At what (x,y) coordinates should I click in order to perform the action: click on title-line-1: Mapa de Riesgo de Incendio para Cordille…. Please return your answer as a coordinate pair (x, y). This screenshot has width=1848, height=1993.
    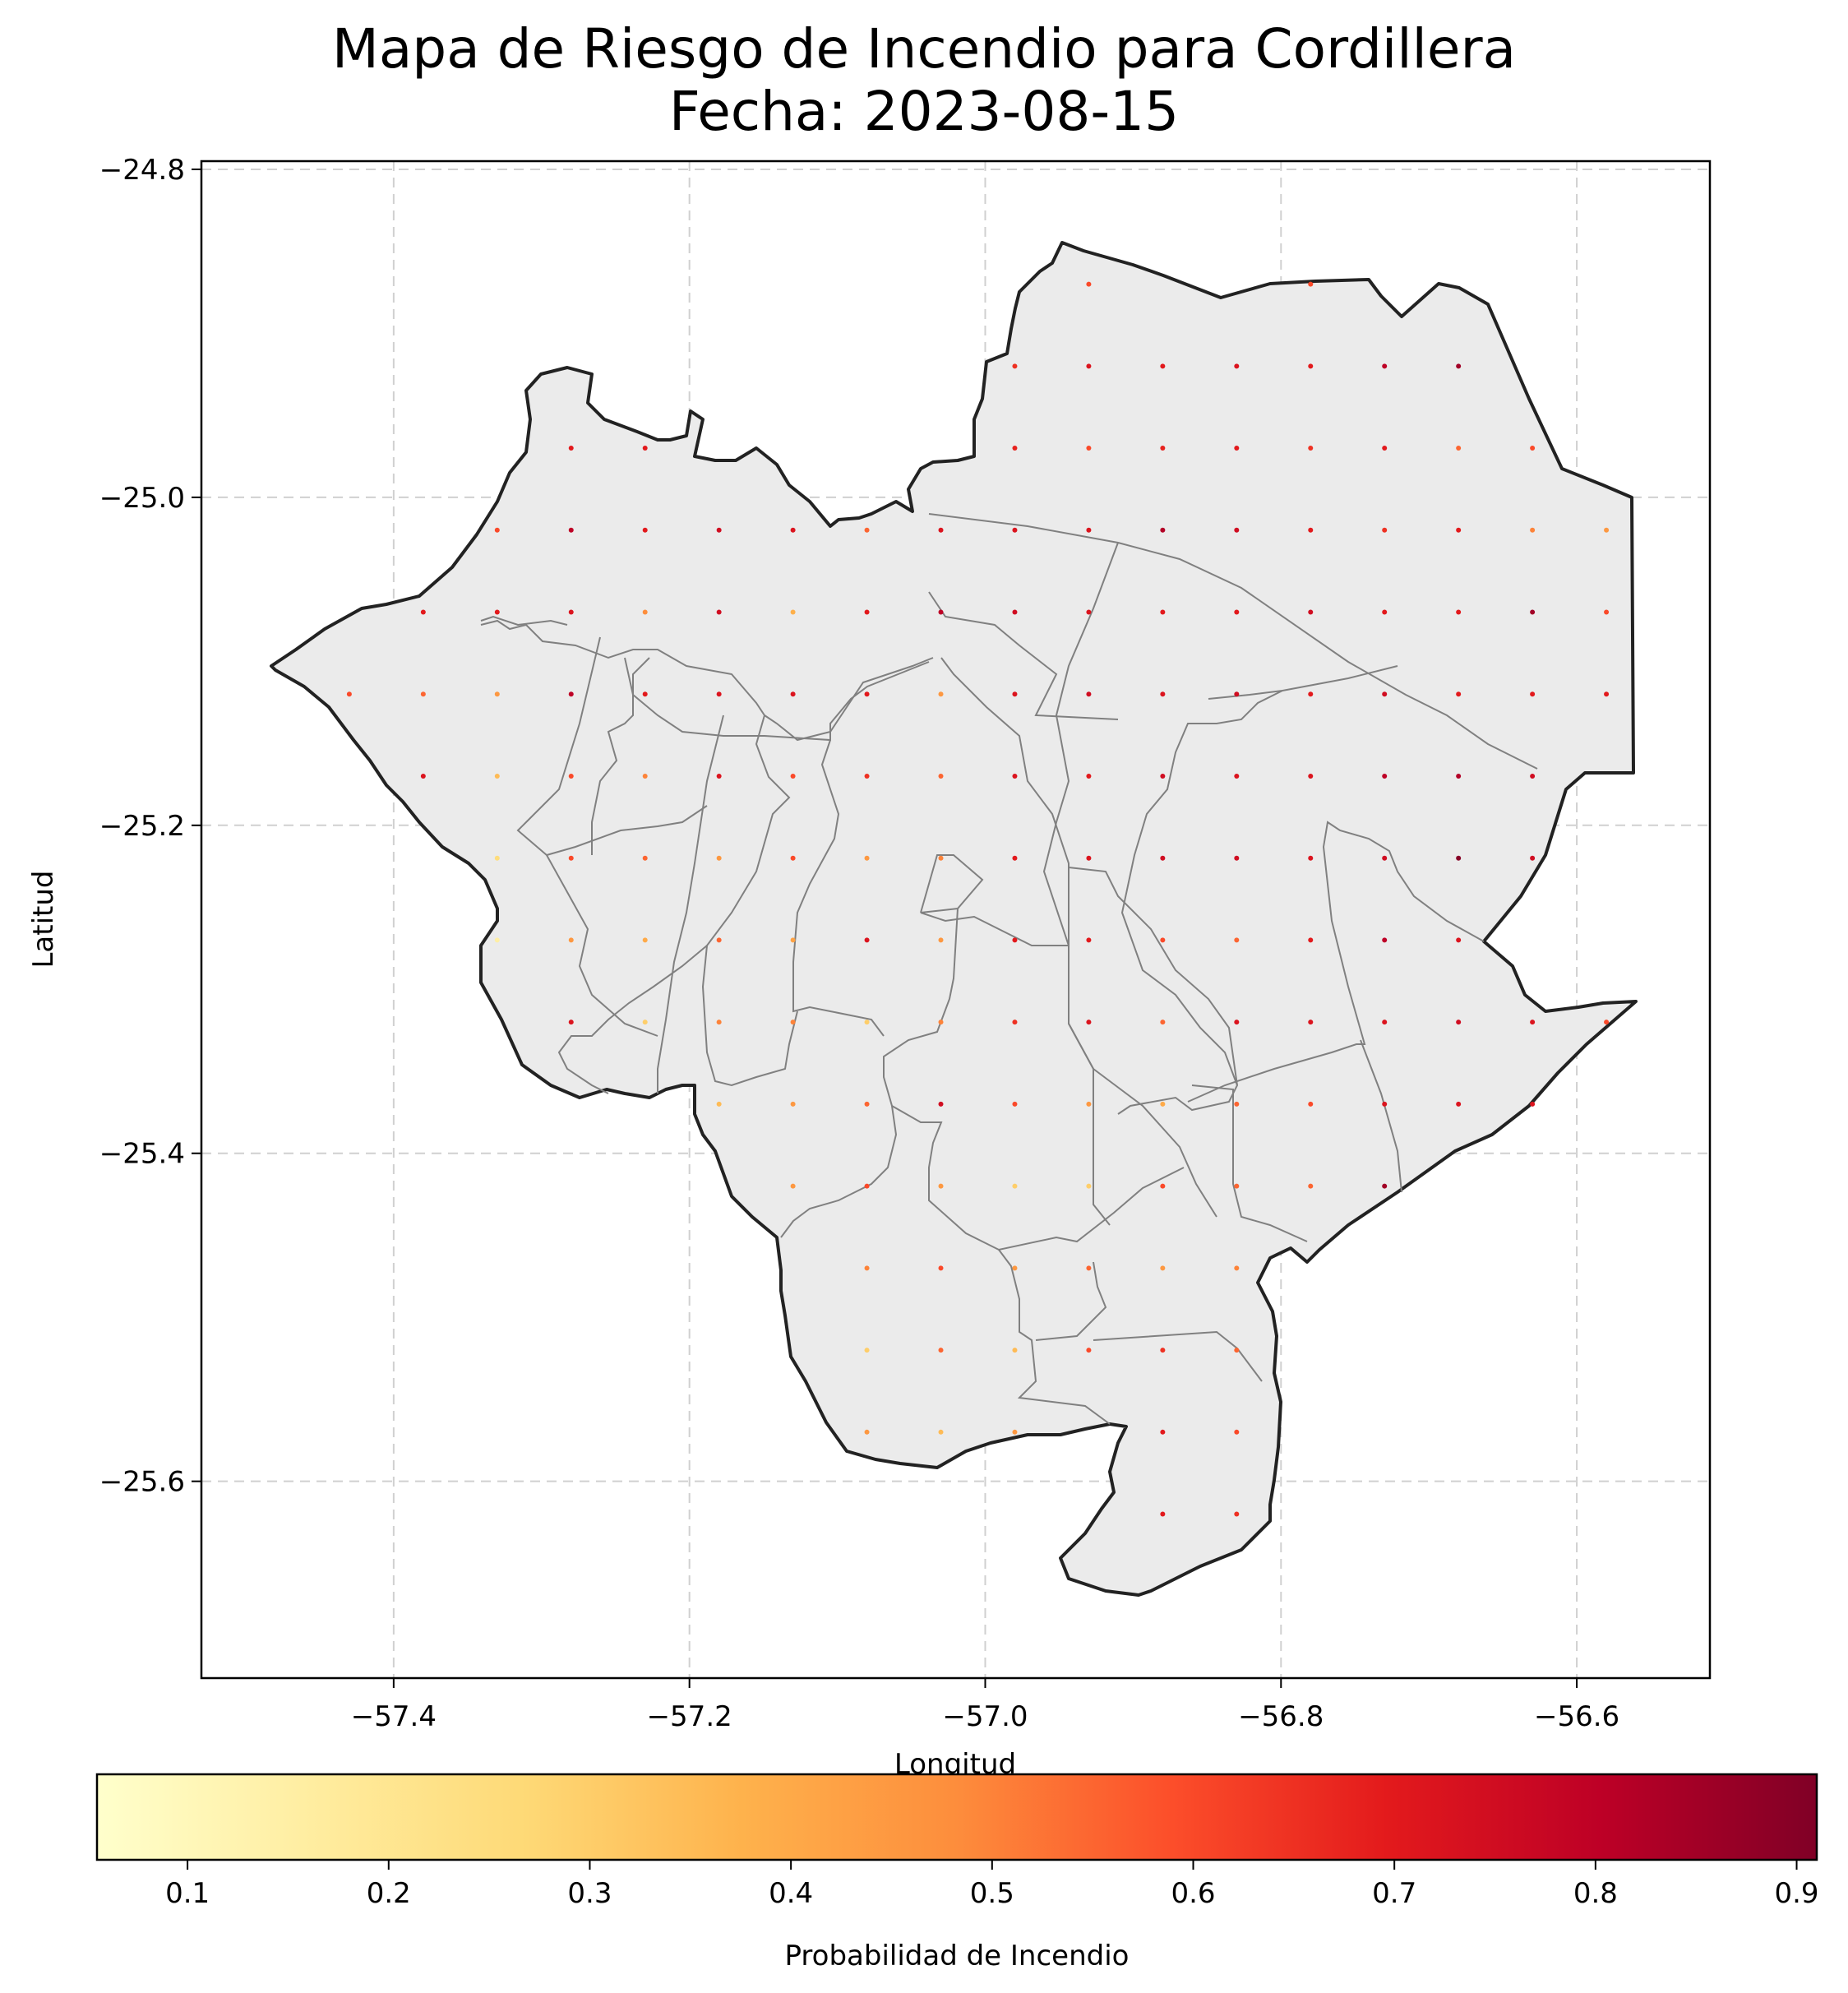
    Looking at the image, I should click on (924, 49).